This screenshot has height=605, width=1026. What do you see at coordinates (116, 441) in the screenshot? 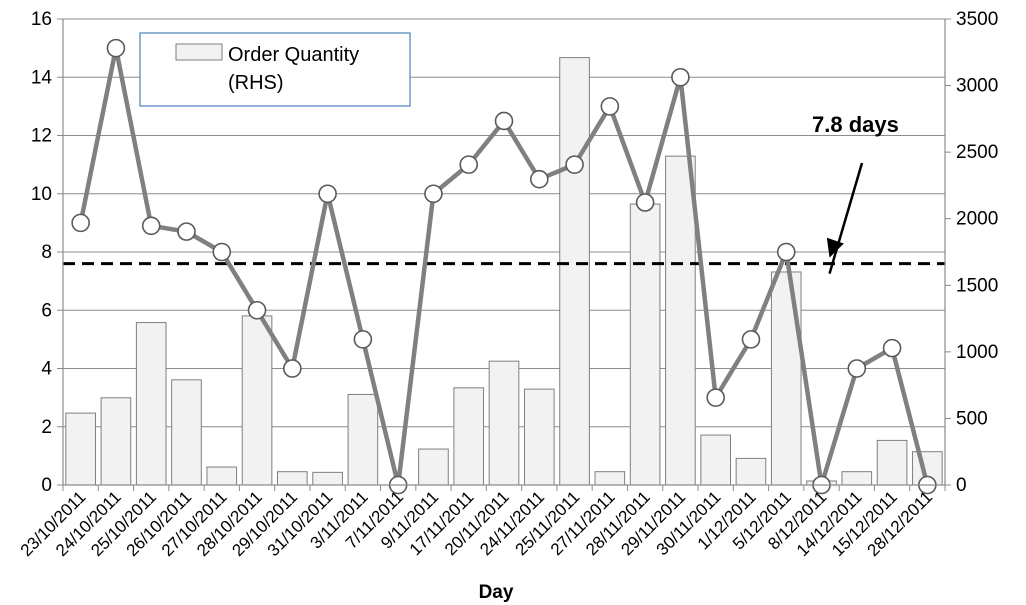
I see `bar-24/10/2011` at bounding box center [116, 441].